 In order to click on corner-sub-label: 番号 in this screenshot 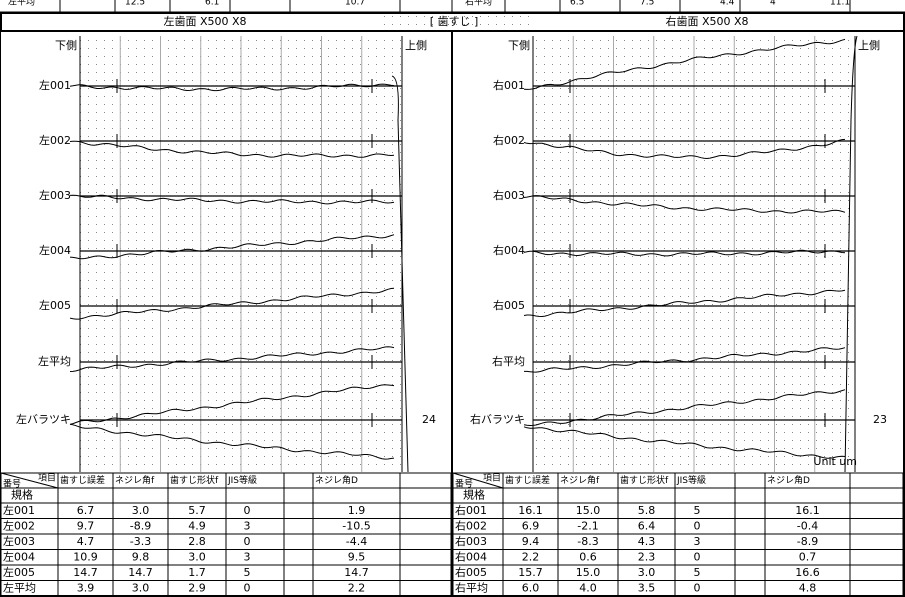, I will do `click(464, 484)`.